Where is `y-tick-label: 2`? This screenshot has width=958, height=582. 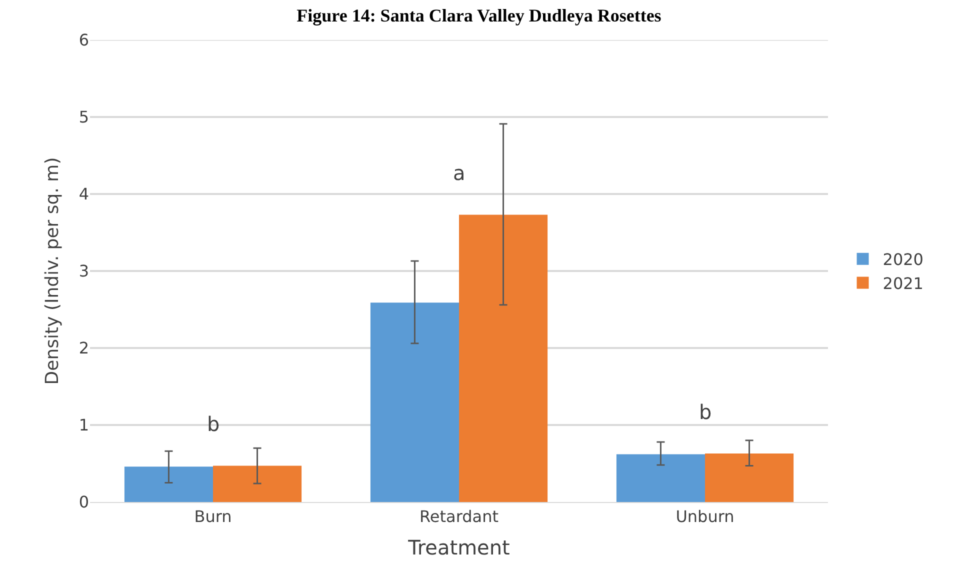 y-tick-label: 2 is located at coordinates (83, 348).